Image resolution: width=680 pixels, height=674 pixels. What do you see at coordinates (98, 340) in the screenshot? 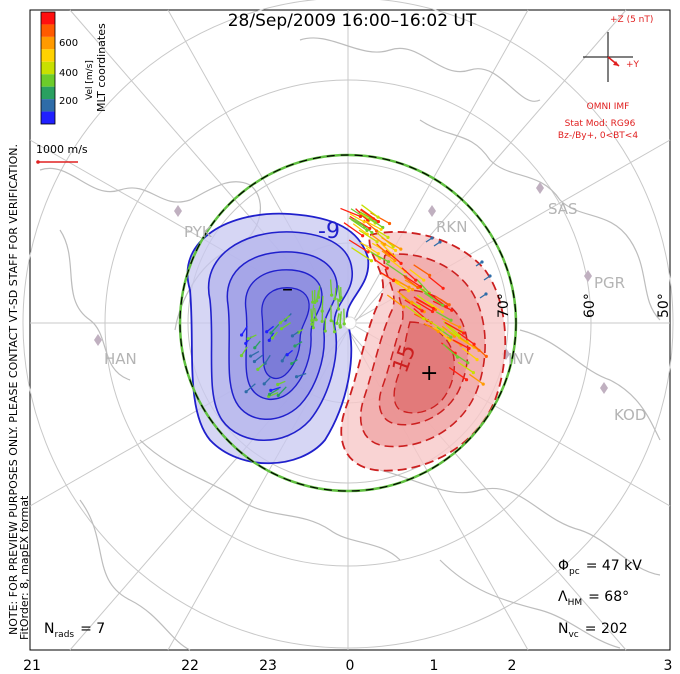
I see `radar-site-han` at bounding box center [98, 340].